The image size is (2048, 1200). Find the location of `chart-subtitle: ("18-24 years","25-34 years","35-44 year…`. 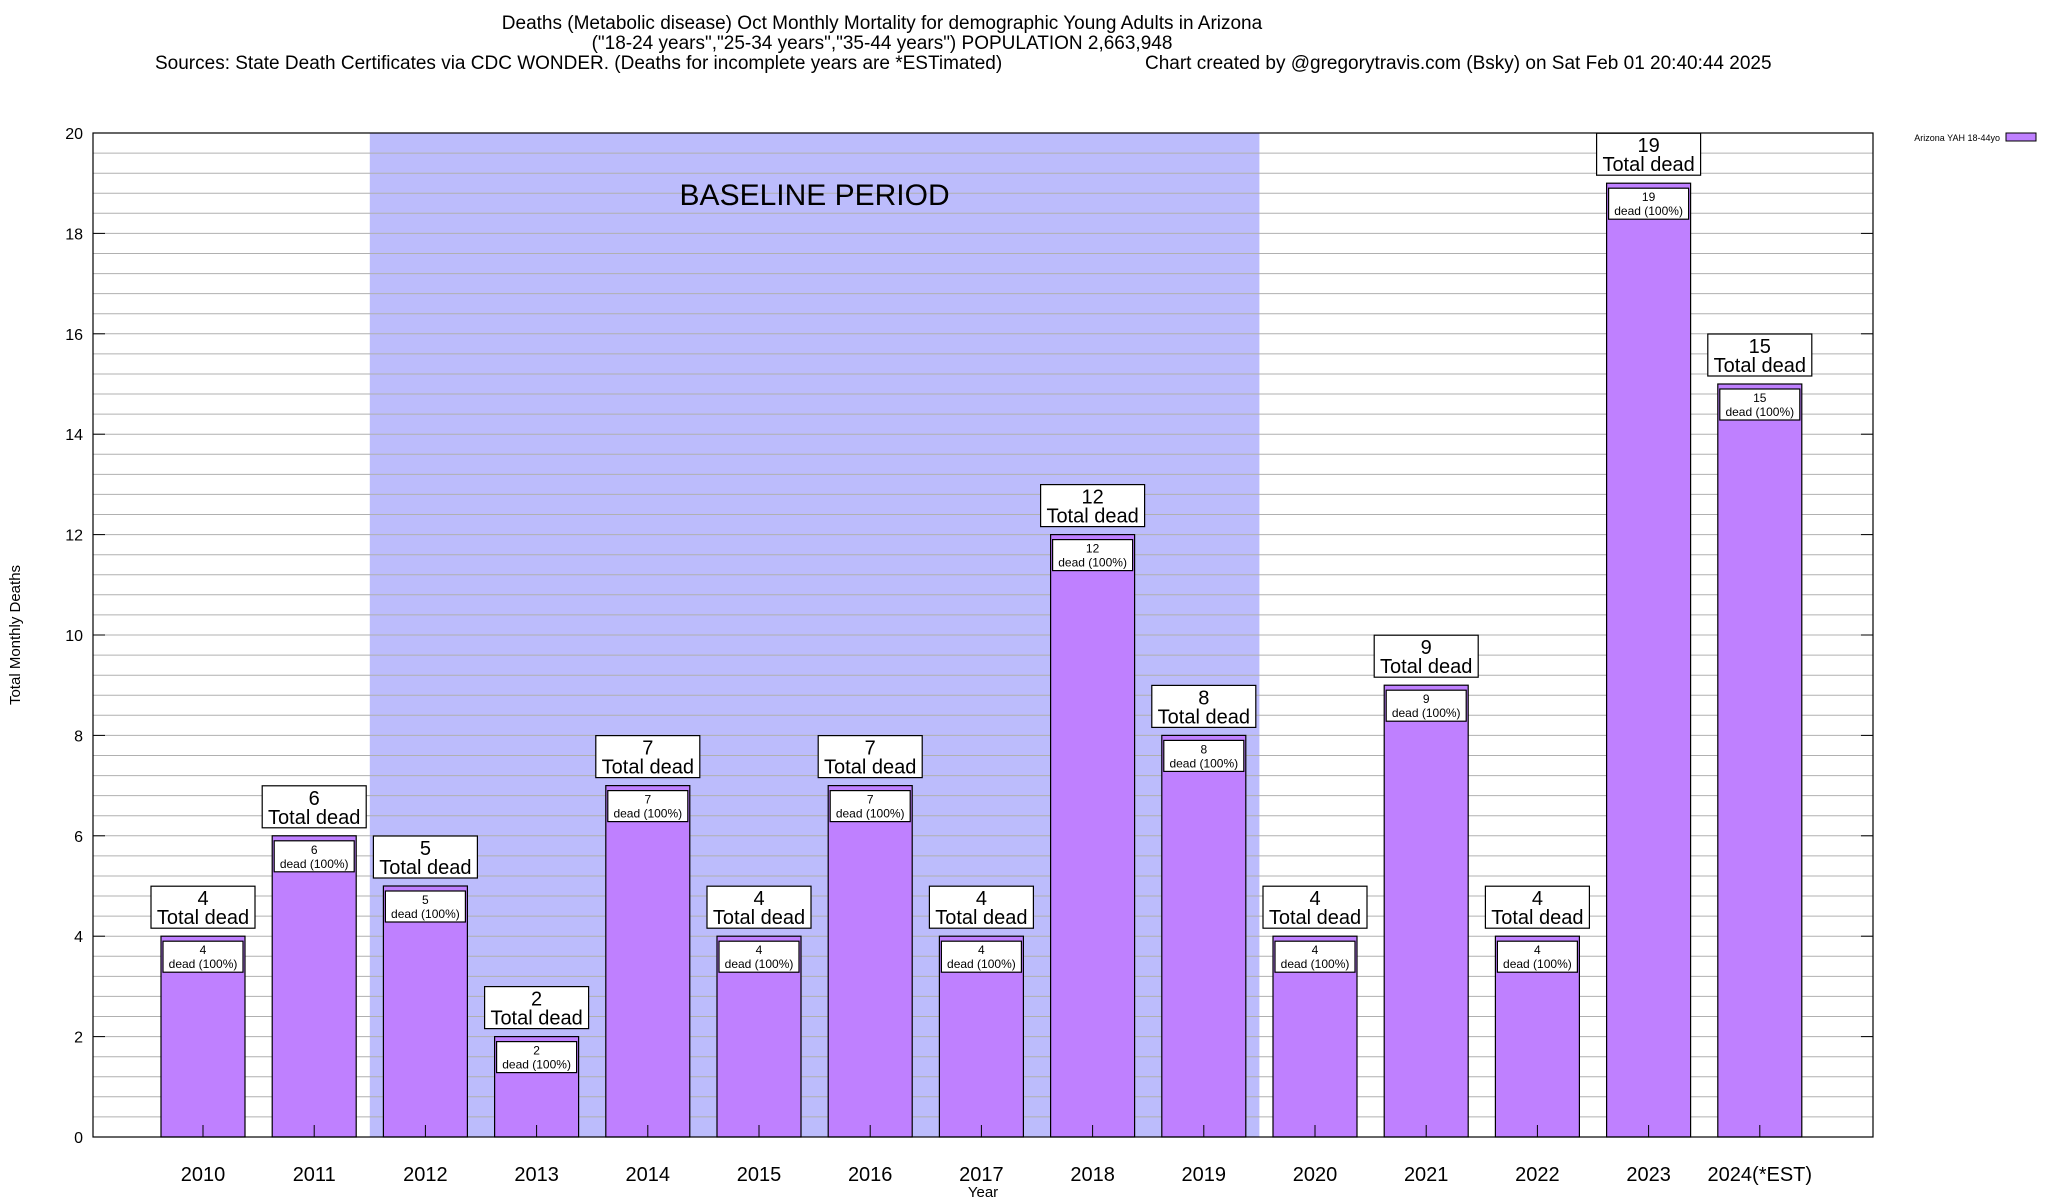

chart-subtitle: ("18-24 years","25-34 years","35-44 year… is located at coordinates (882, 43).